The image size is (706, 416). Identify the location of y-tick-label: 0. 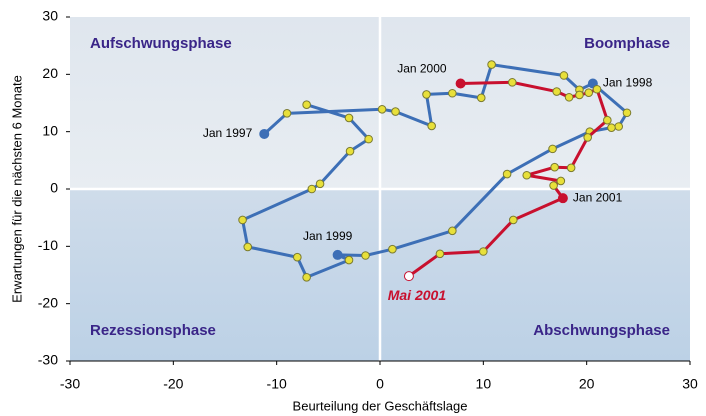
(54, 188).